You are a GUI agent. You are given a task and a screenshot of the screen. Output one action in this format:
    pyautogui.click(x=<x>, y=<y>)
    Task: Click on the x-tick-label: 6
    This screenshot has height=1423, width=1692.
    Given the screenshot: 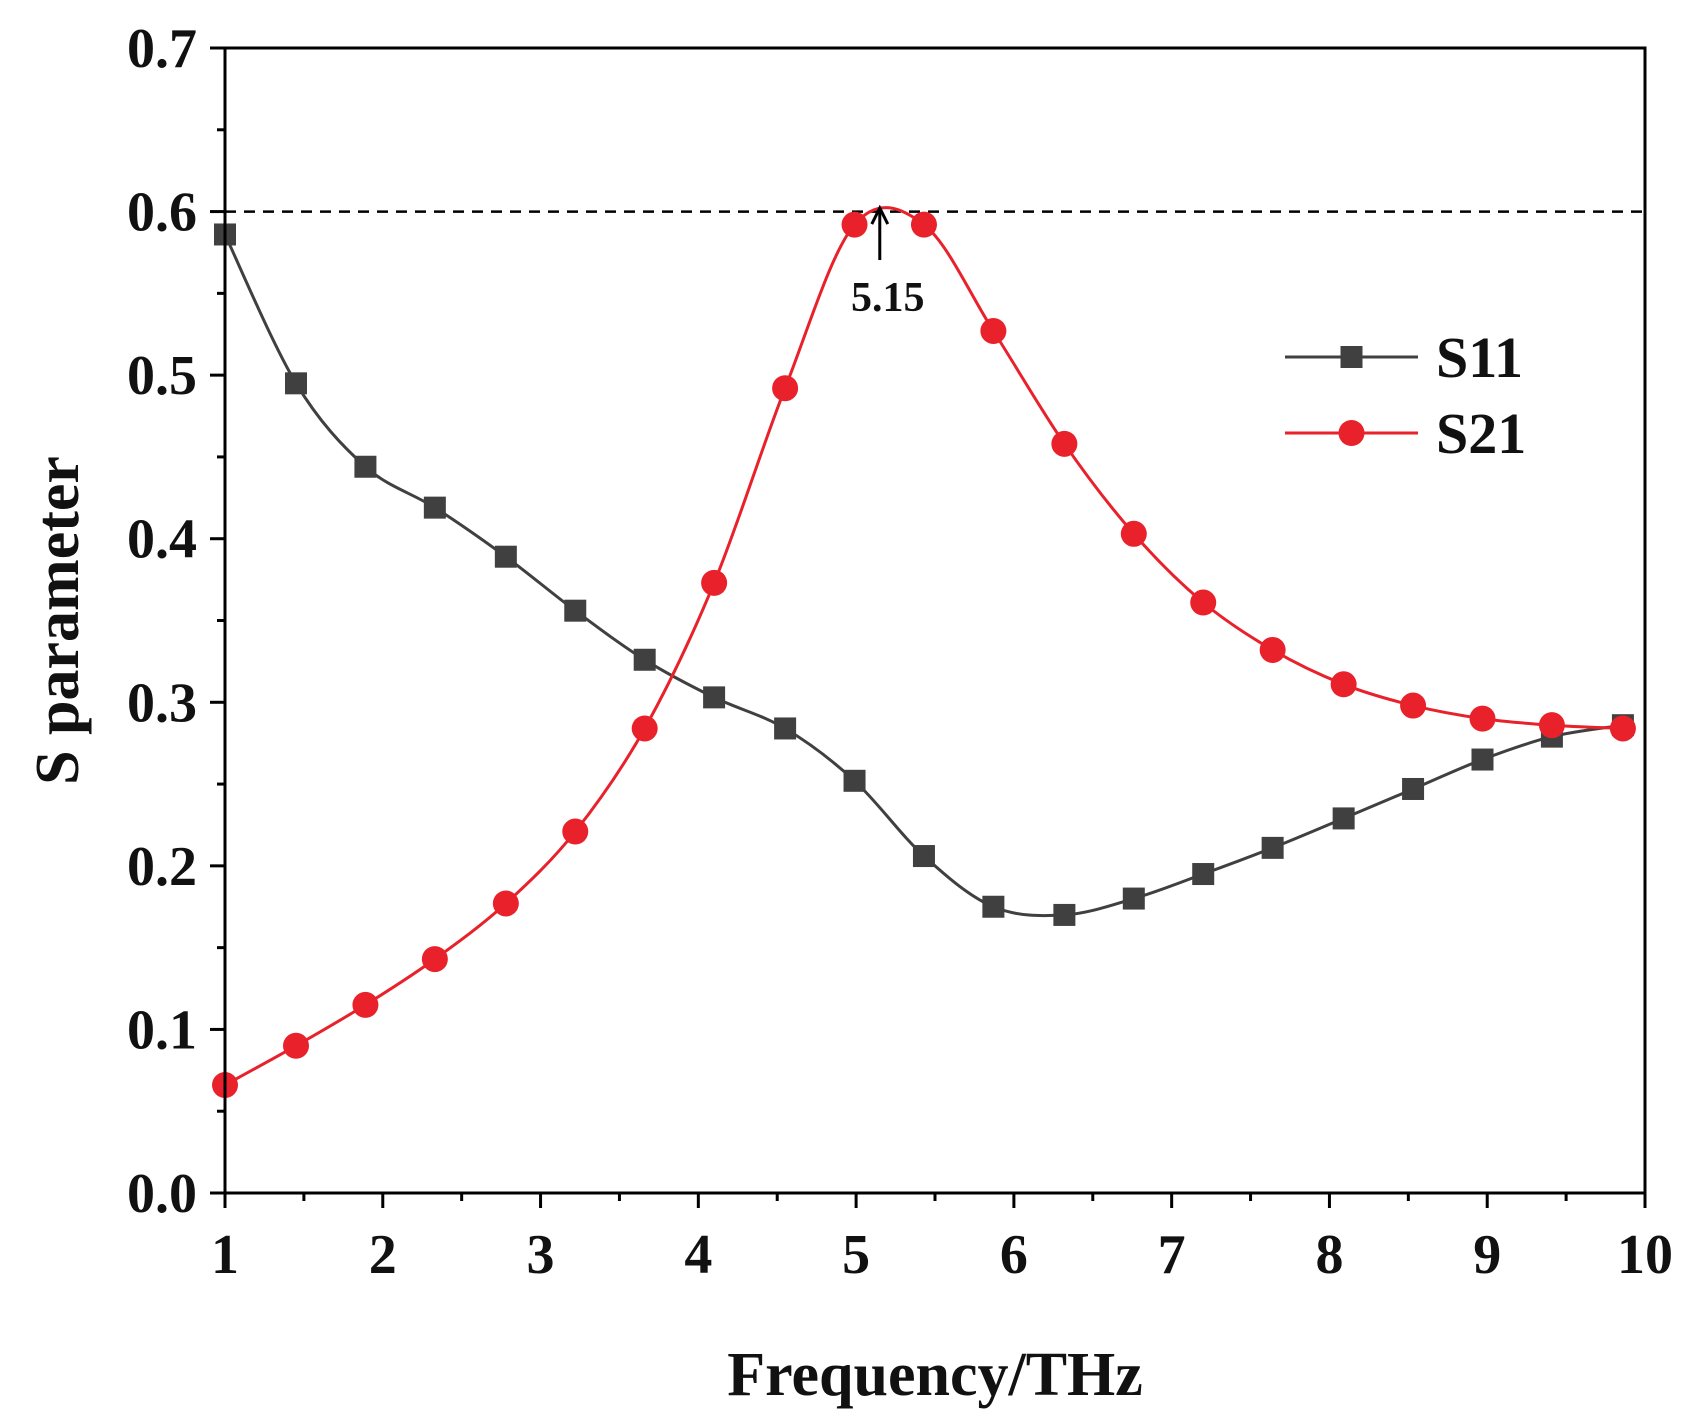 What is the action you would take?
    pyautogui.click(x=1014, y=1255)
    